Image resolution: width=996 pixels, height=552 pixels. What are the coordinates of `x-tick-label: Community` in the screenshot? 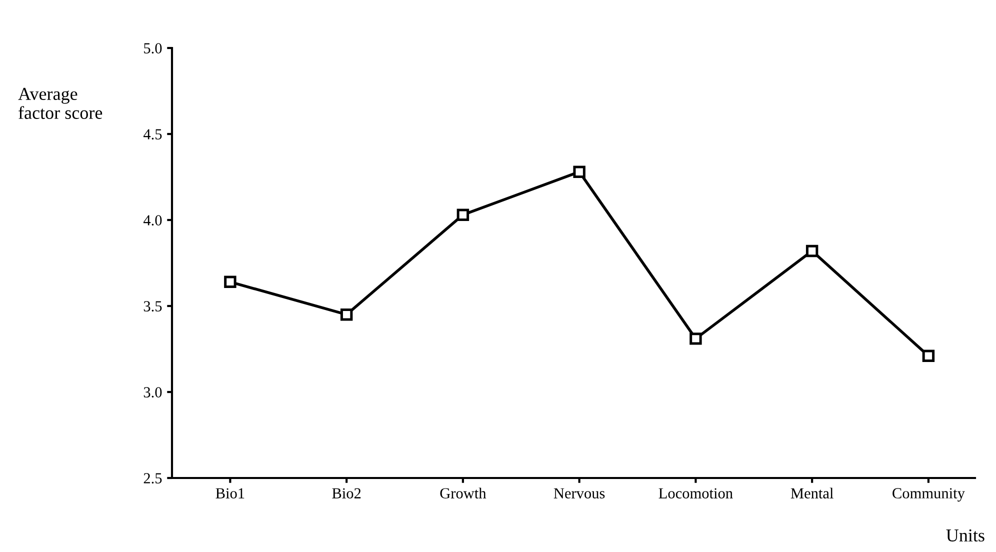 It's located at (928, 495).